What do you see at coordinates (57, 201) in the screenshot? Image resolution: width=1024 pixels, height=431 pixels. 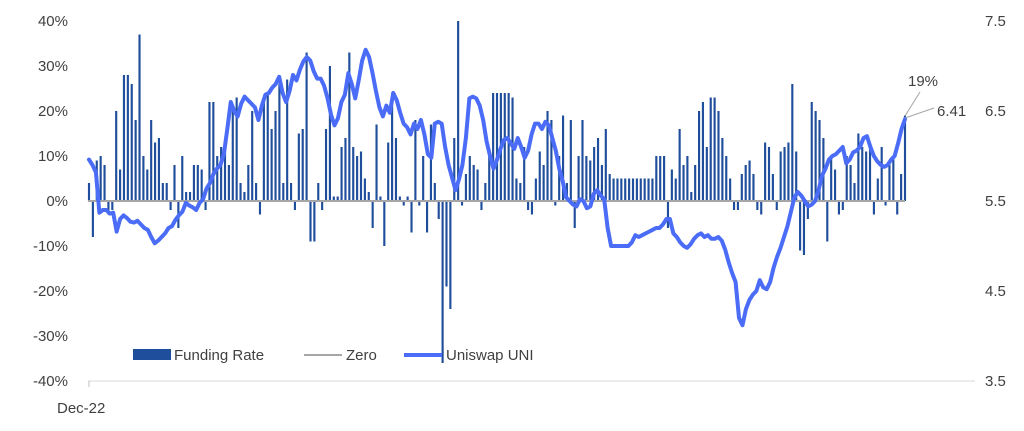 I see `left-tick-label: 0%` at bounding box center [57, 201].